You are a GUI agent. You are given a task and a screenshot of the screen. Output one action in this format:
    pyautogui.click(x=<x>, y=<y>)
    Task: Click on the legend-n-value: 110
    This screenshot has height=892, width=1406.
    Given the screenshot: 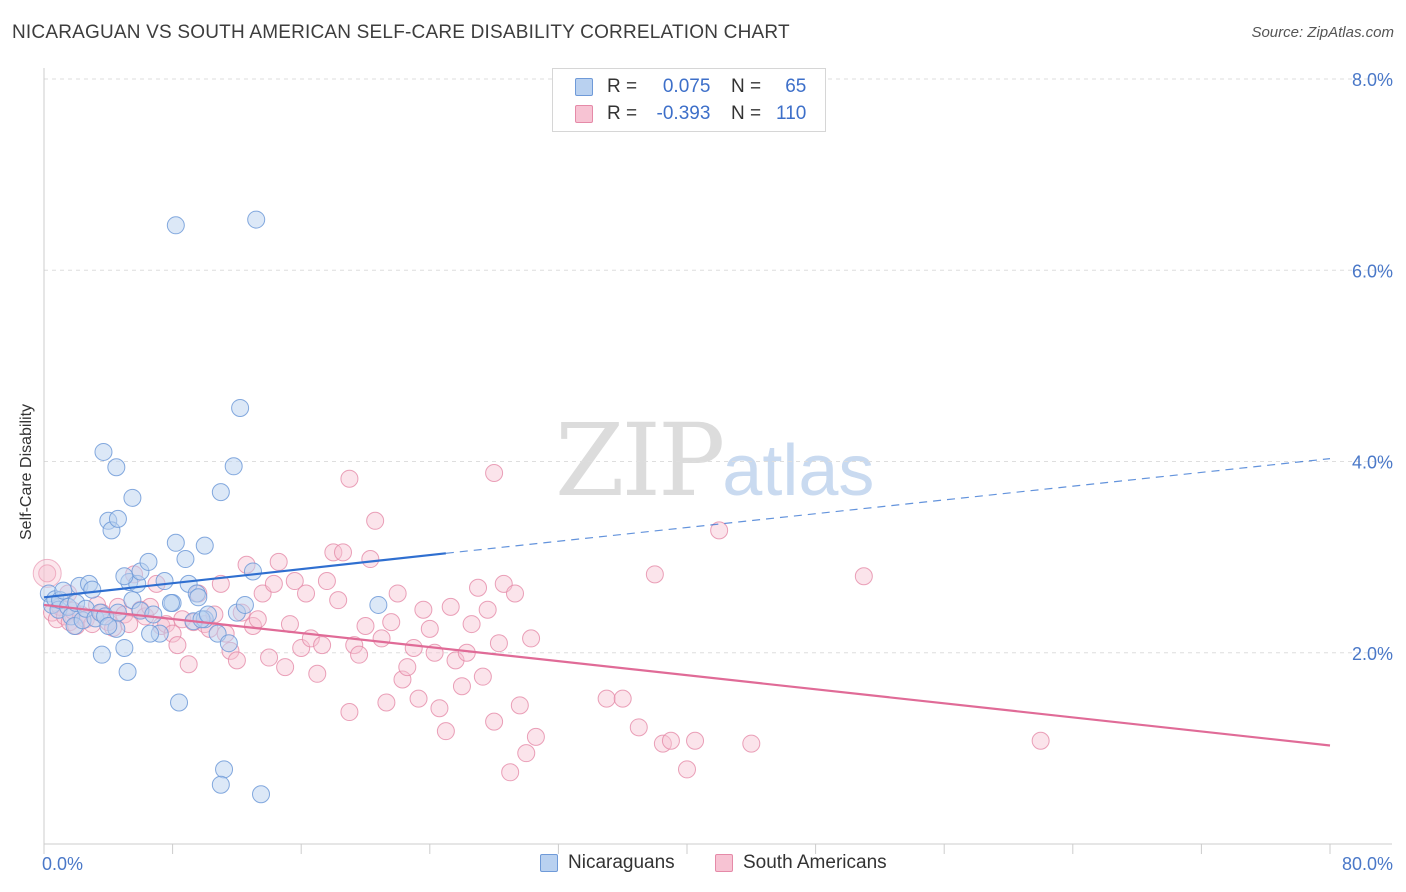 What is the action you would take?
    pyautogui.click(x=791, y=113)
    